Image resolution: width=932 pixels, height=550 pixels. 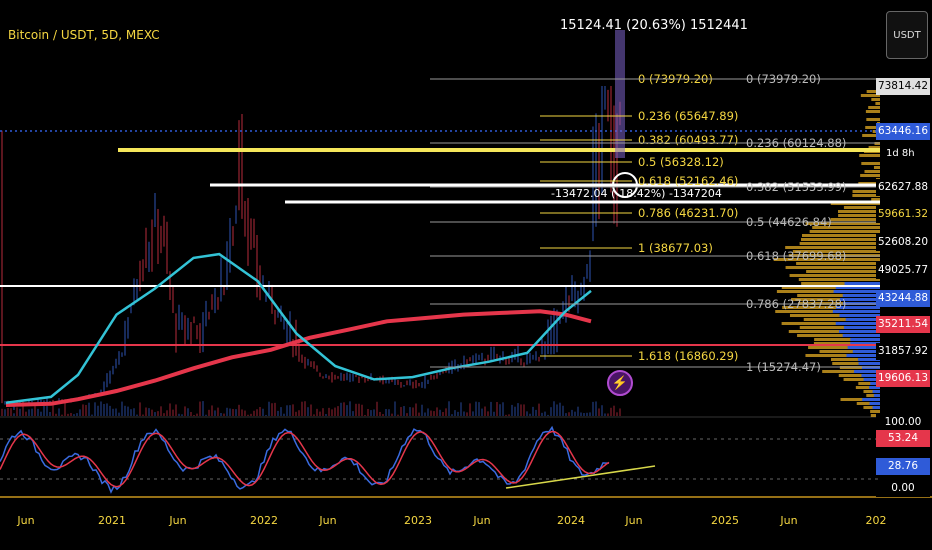 I want to click on price-axis-label: 52608.20, so click(x=903, y=242).